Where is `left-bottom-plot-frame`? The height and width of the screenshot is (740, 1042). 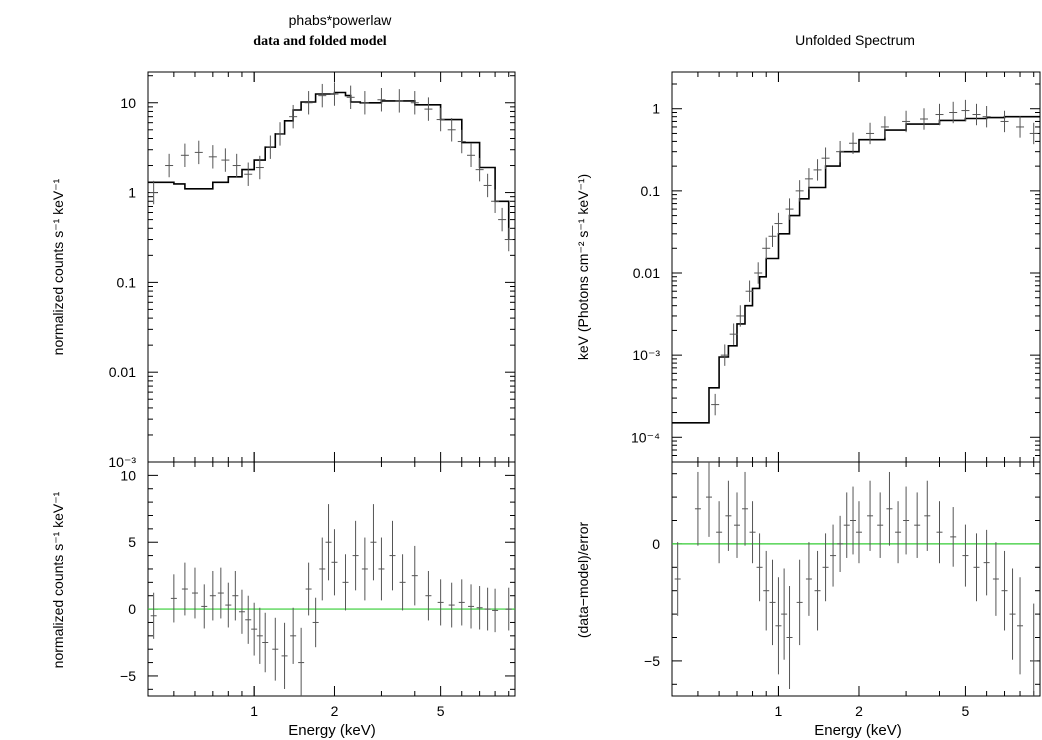 left-bottom-plot-frame is located at coordinates (331, 579).